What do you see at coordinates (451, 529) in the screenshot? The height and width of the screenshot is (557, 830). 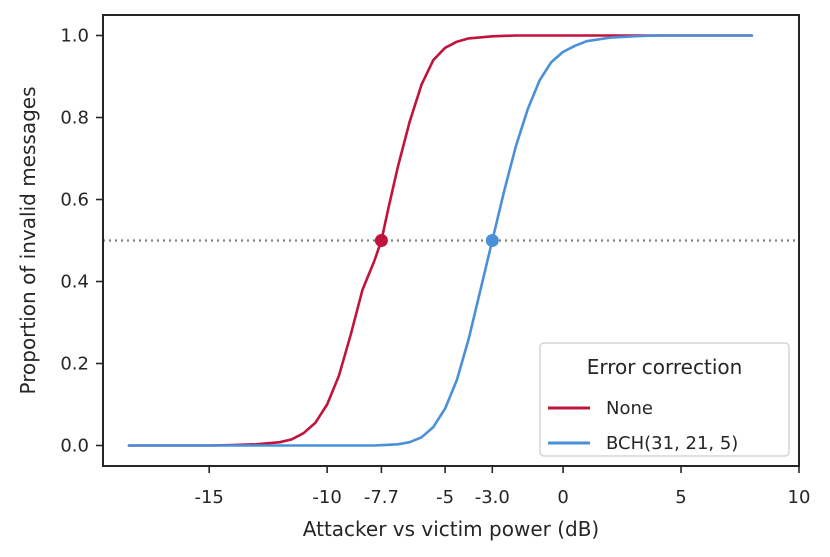 I see `x-axis-title: Attacker vs victim power (dB)` at bounding box center [451, 529].